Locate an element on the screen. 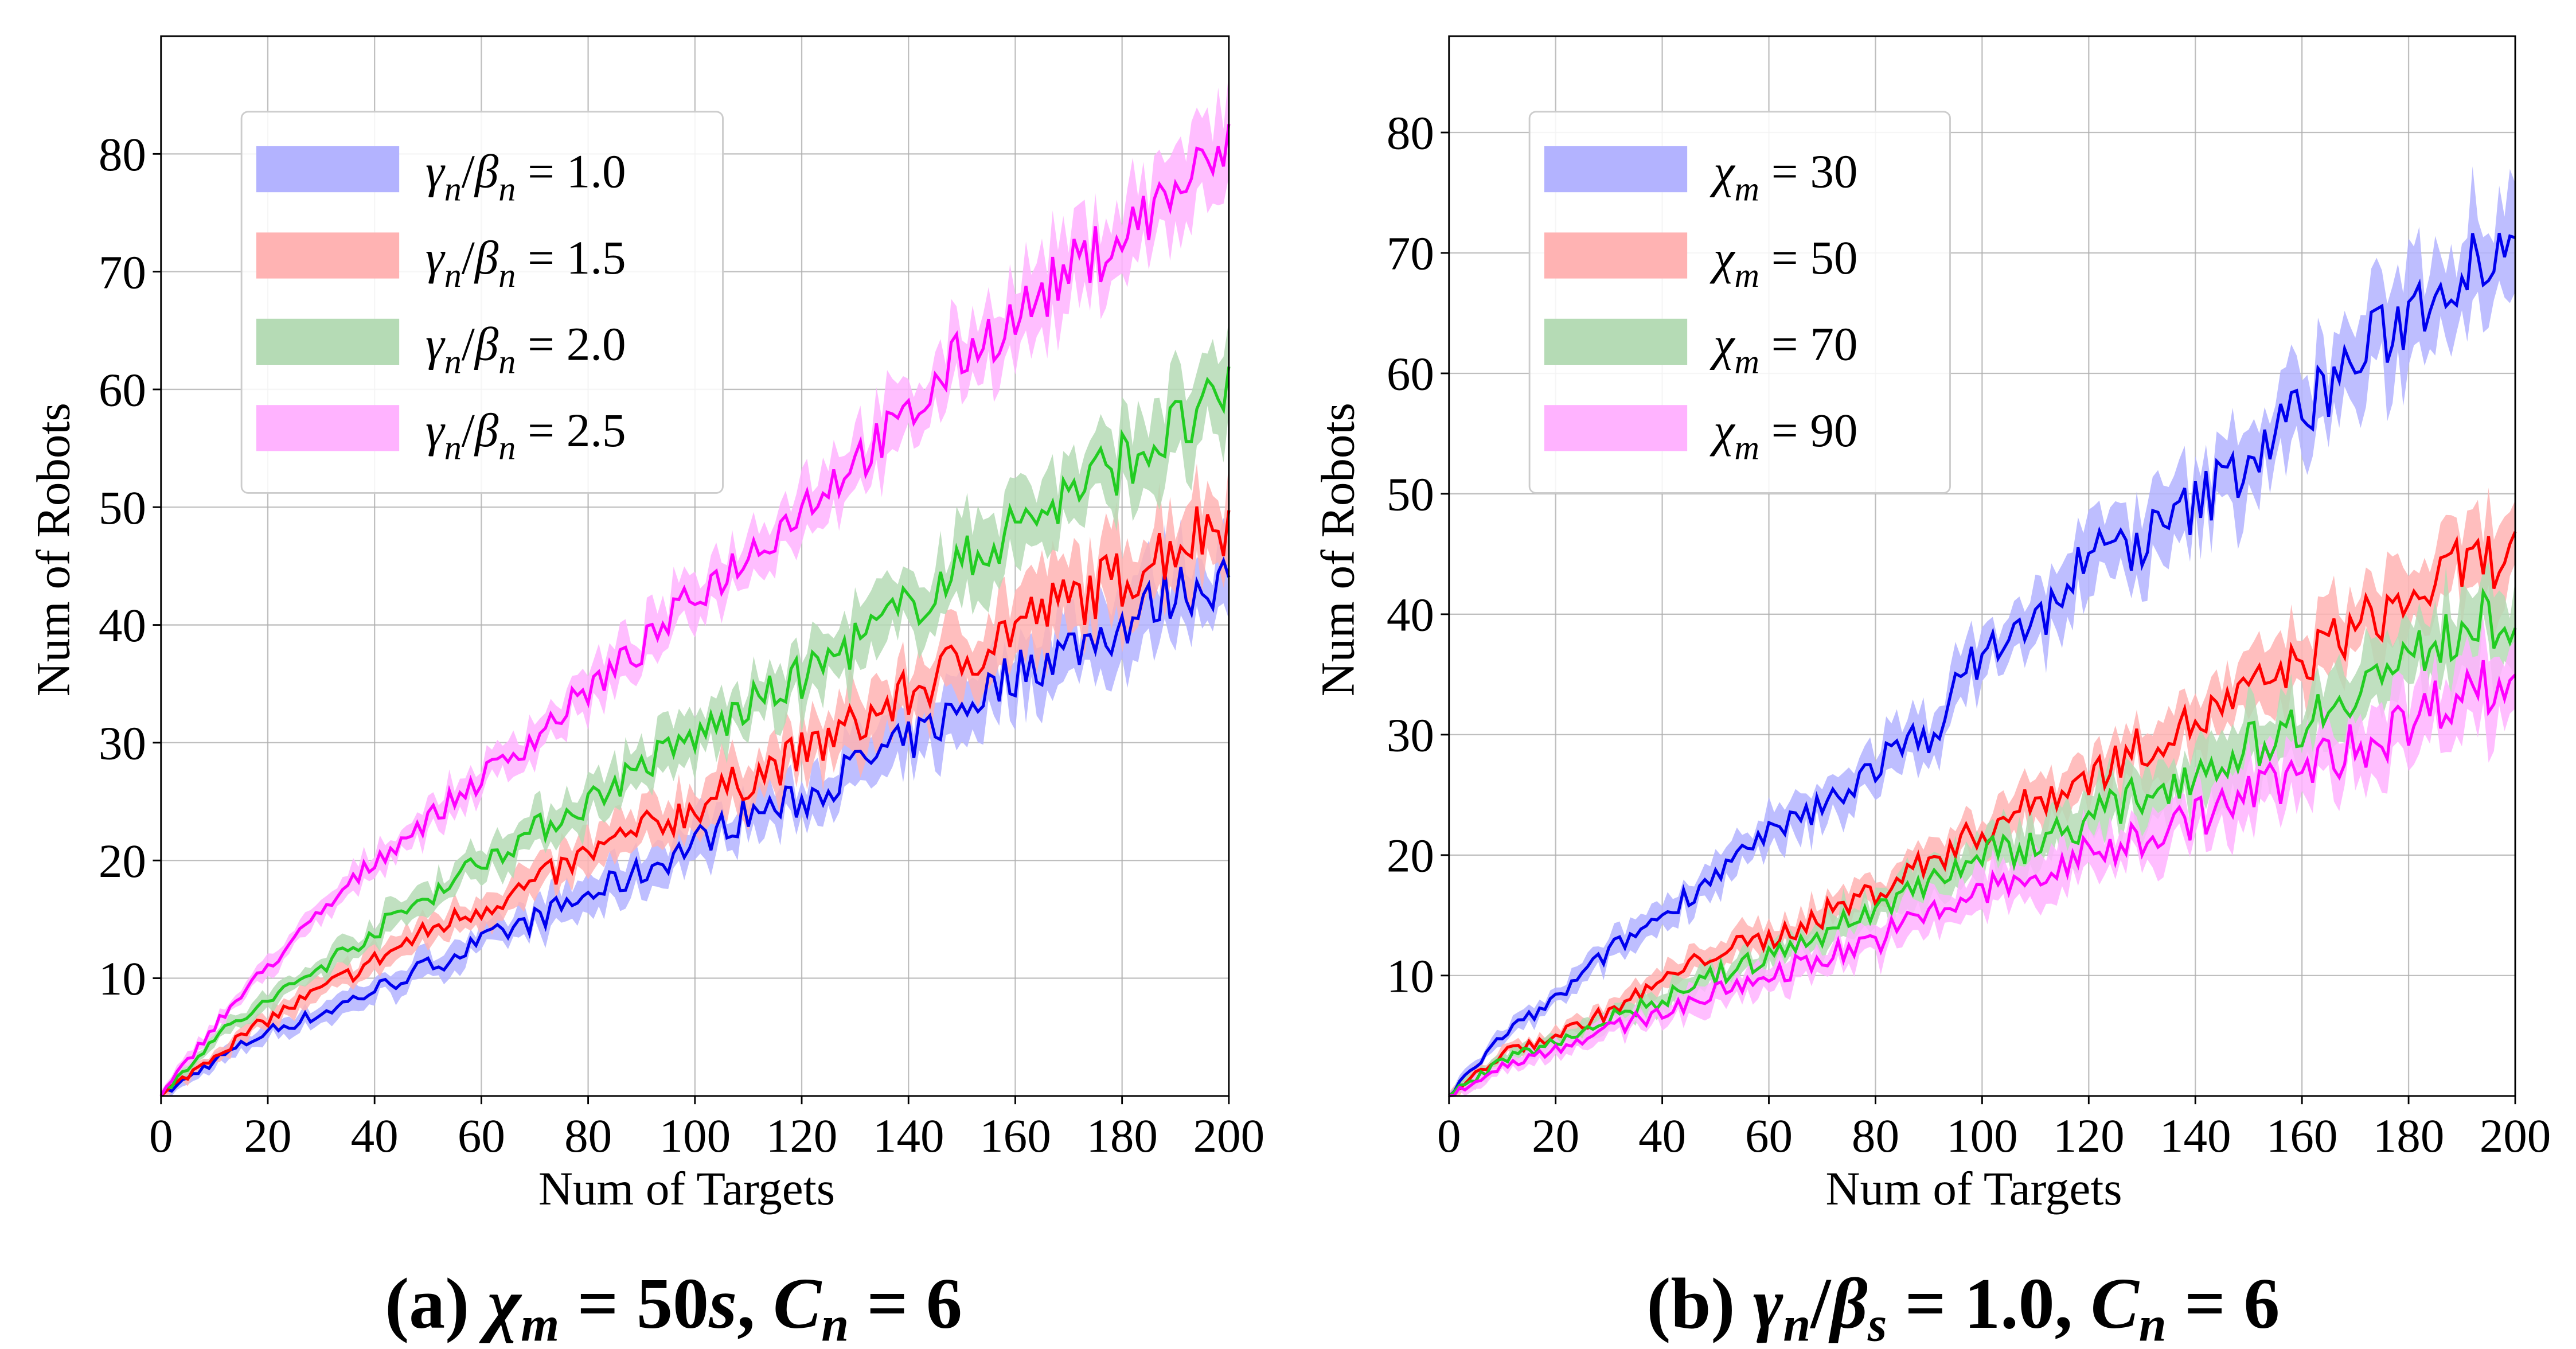  legend-label: χm​ = 30 is located at coordinates (1783, 177).